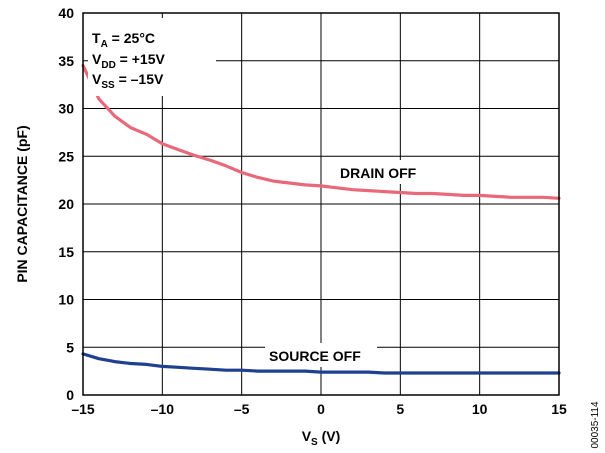 The image size is (605, 453). I want to click on y-tick-label-3: 15, so click(66, 252).